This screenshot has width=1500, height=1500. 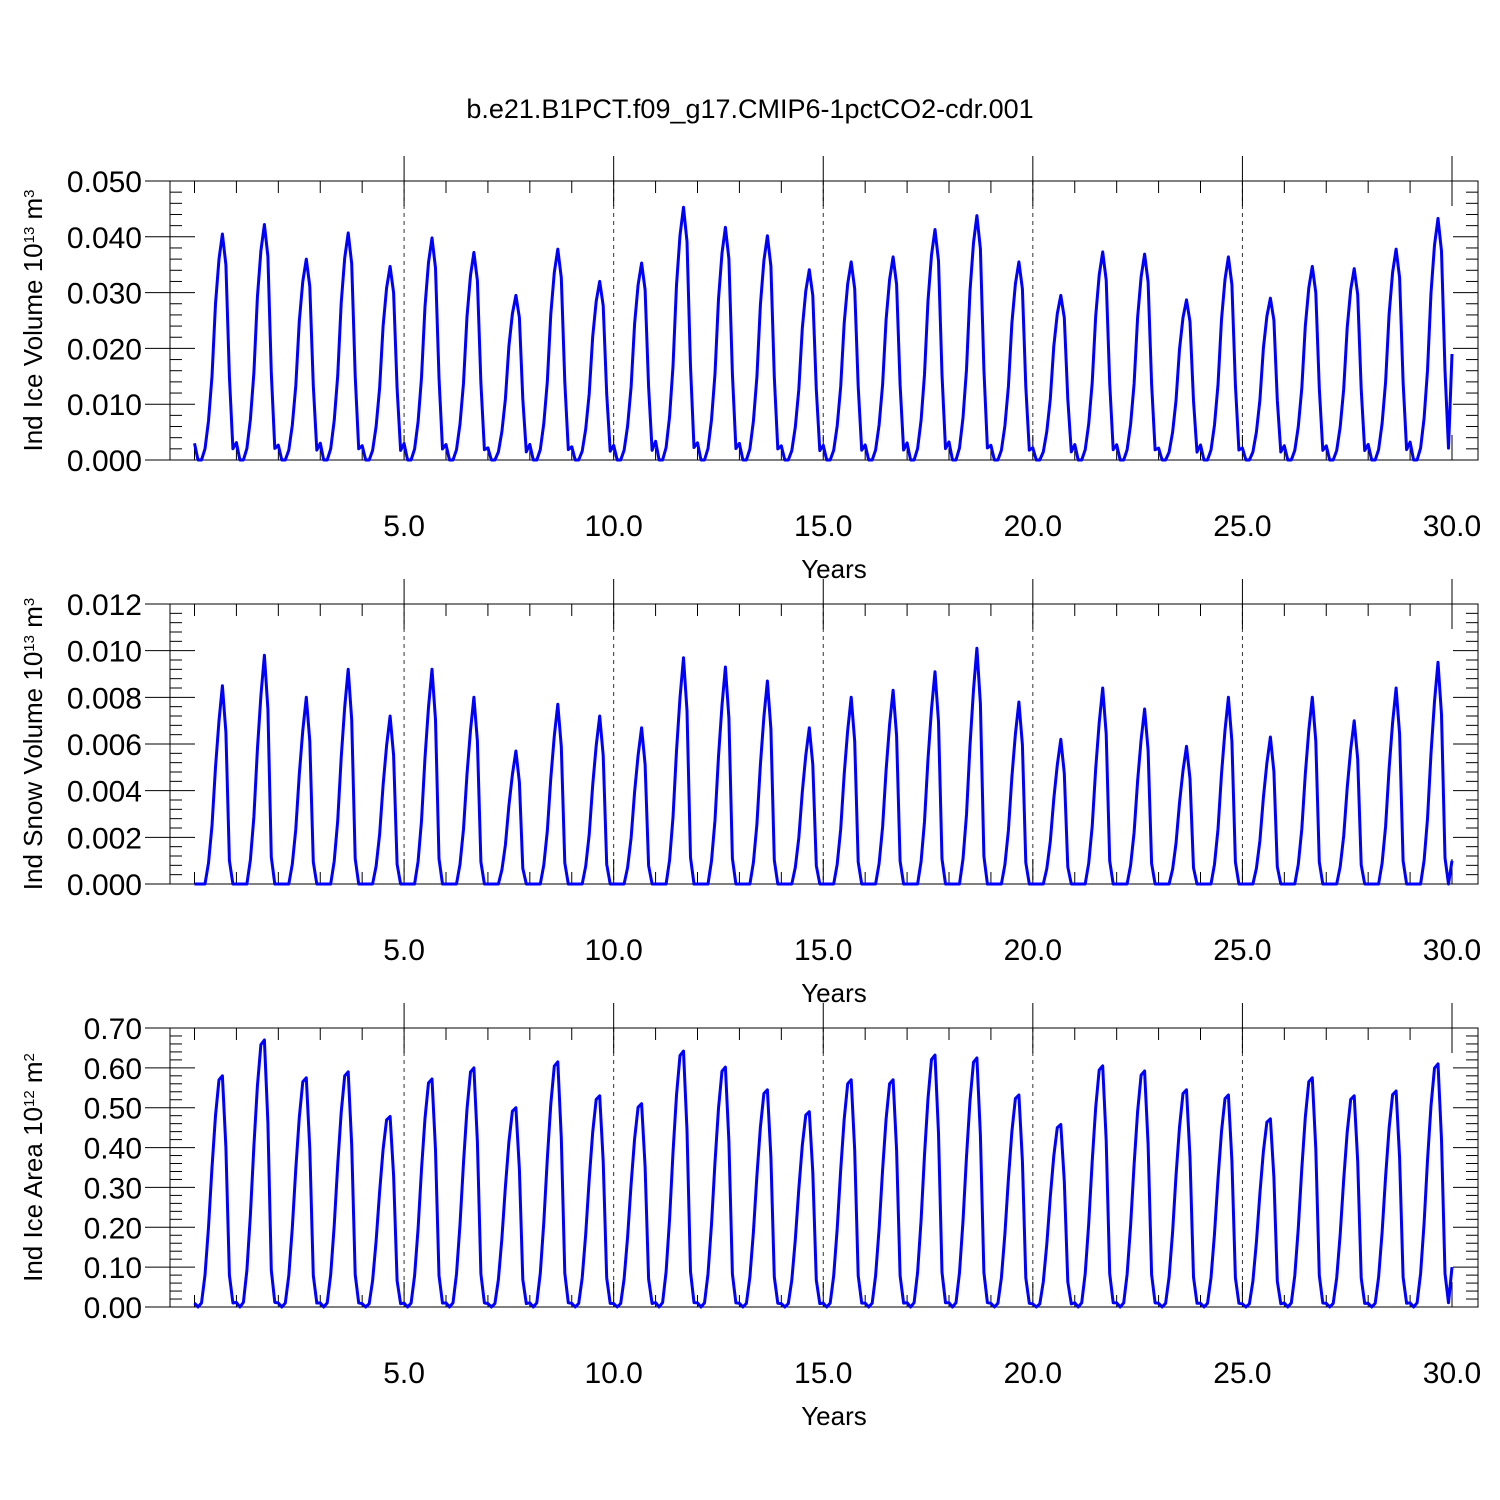 I want to click on y-tick-label: 0.30, so click(x=113, y=1188).